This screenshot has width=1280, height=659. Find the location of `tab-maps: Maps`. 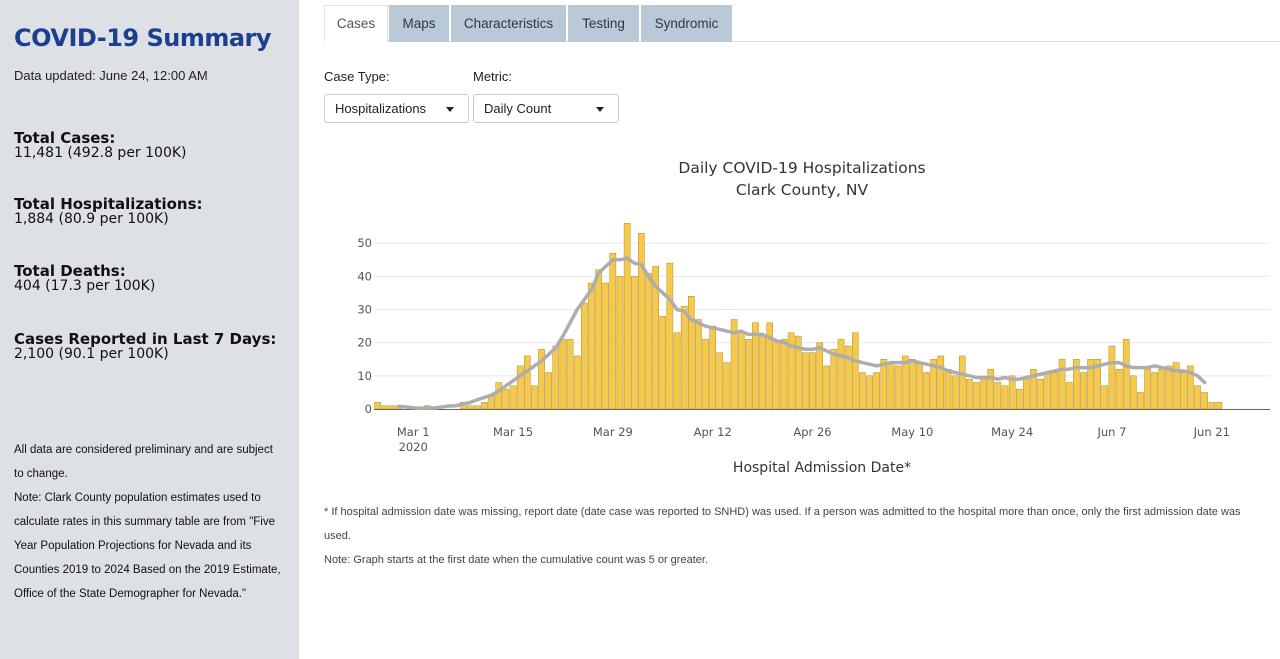

tab-maps: Maps is located at coordinates (419, 23).